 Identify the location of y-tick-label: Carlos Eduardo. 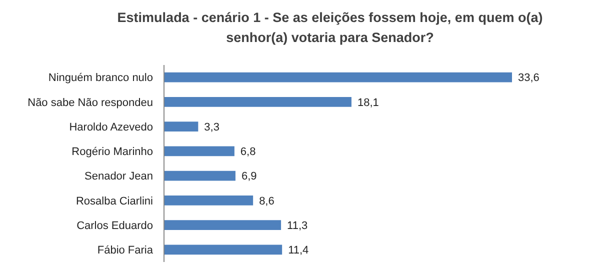
(114, 226).